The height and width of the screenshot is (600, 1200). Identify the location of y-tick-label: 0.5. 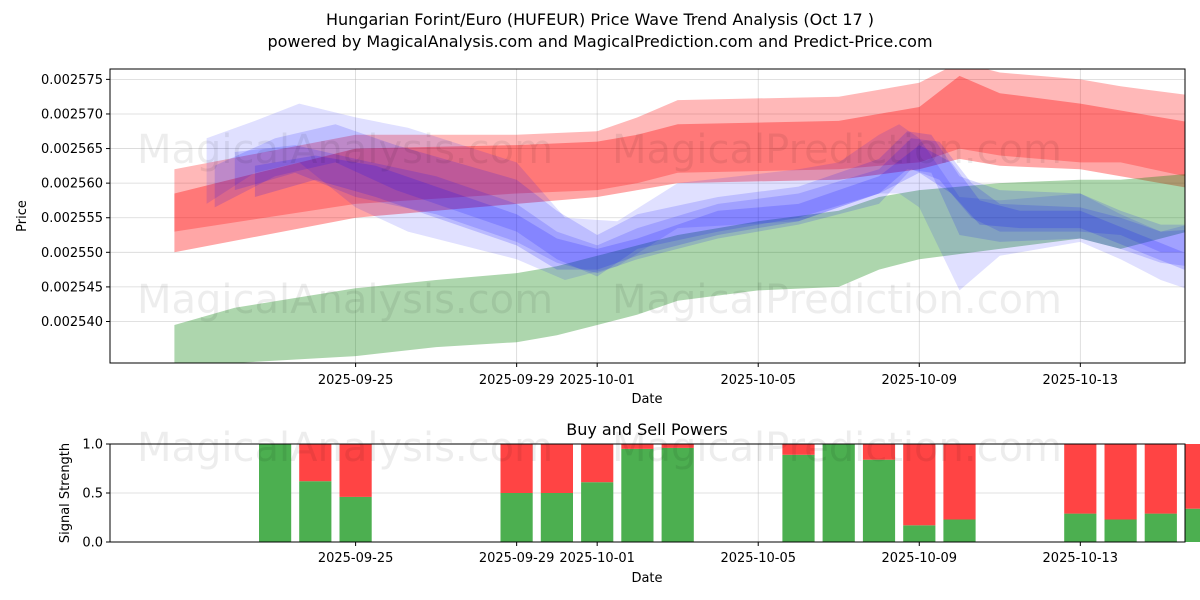
(92, 494).